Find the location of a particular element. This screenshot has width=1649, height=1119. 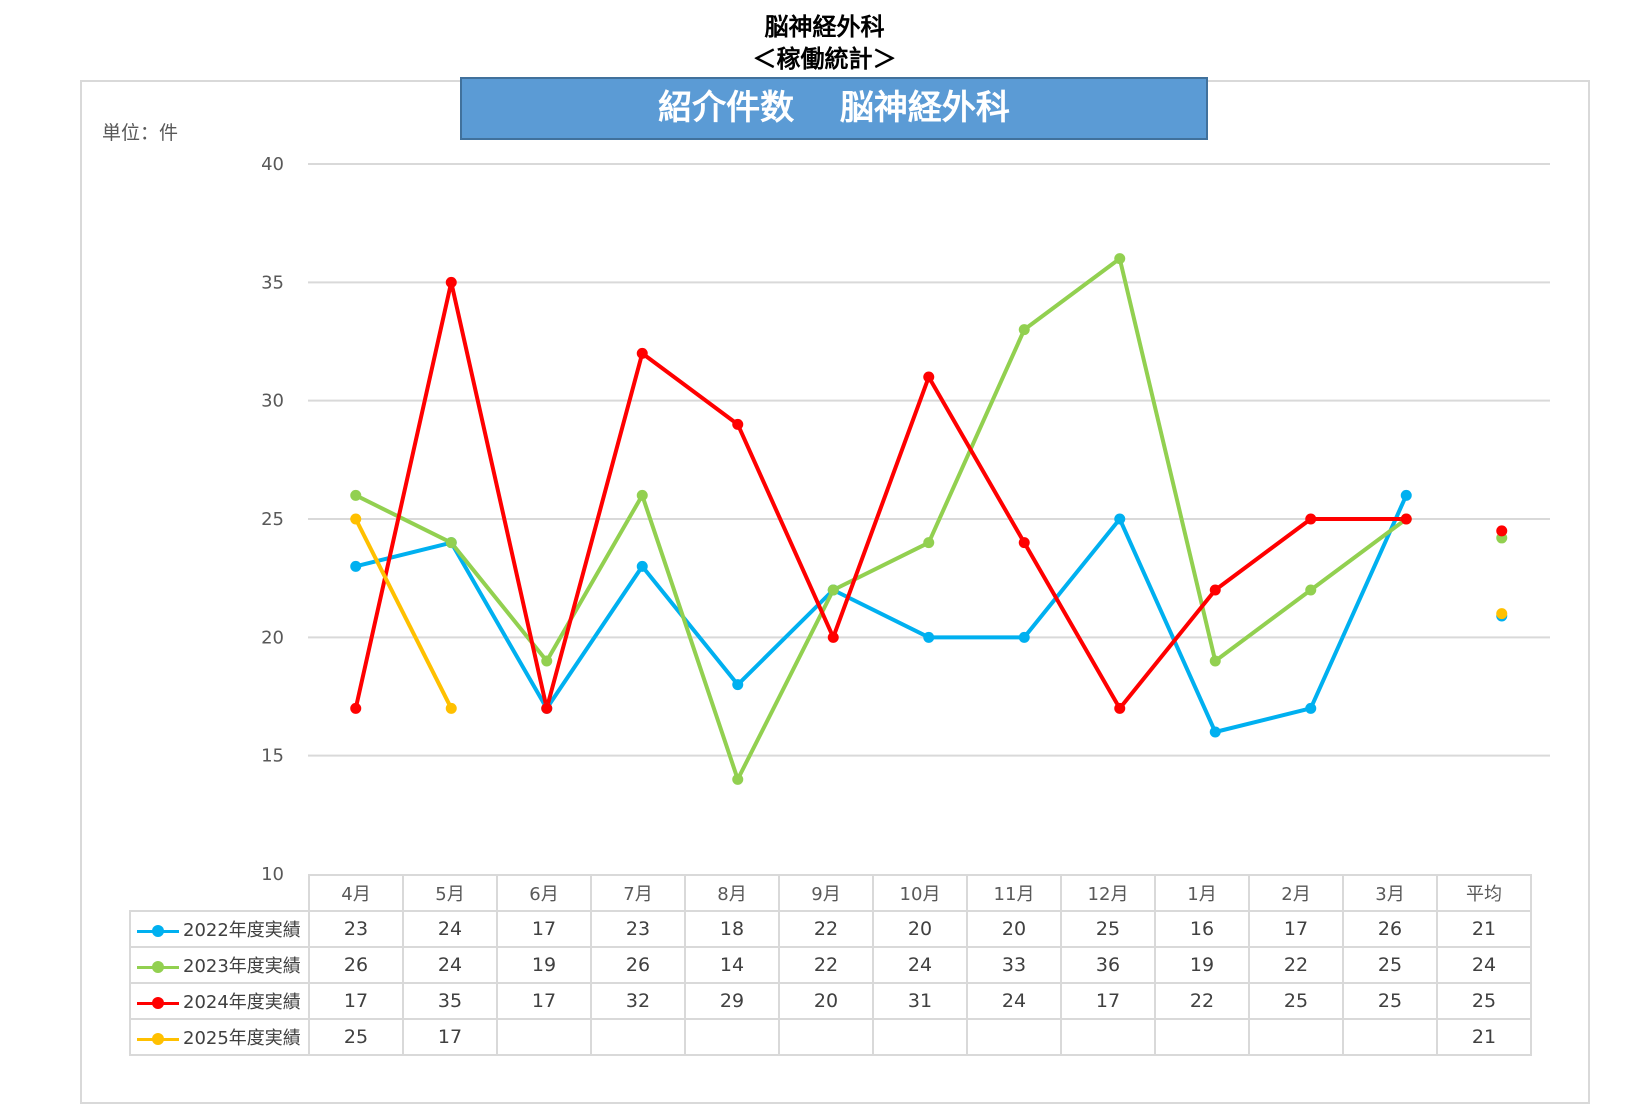

table-row: 2024年度実績 17 35 17 32 29 20 31 24 17 22 25 25 25 is located at coordinates (830, 1001).